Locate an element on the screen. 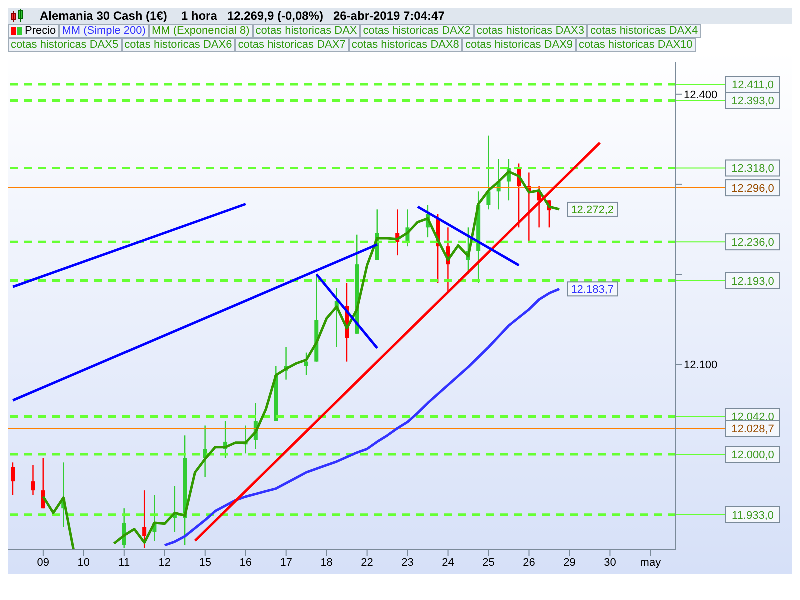 The width and height of the screenshot is (800, 600). ref-line-label: 12.296,0 is located at coordinates (753, 189).